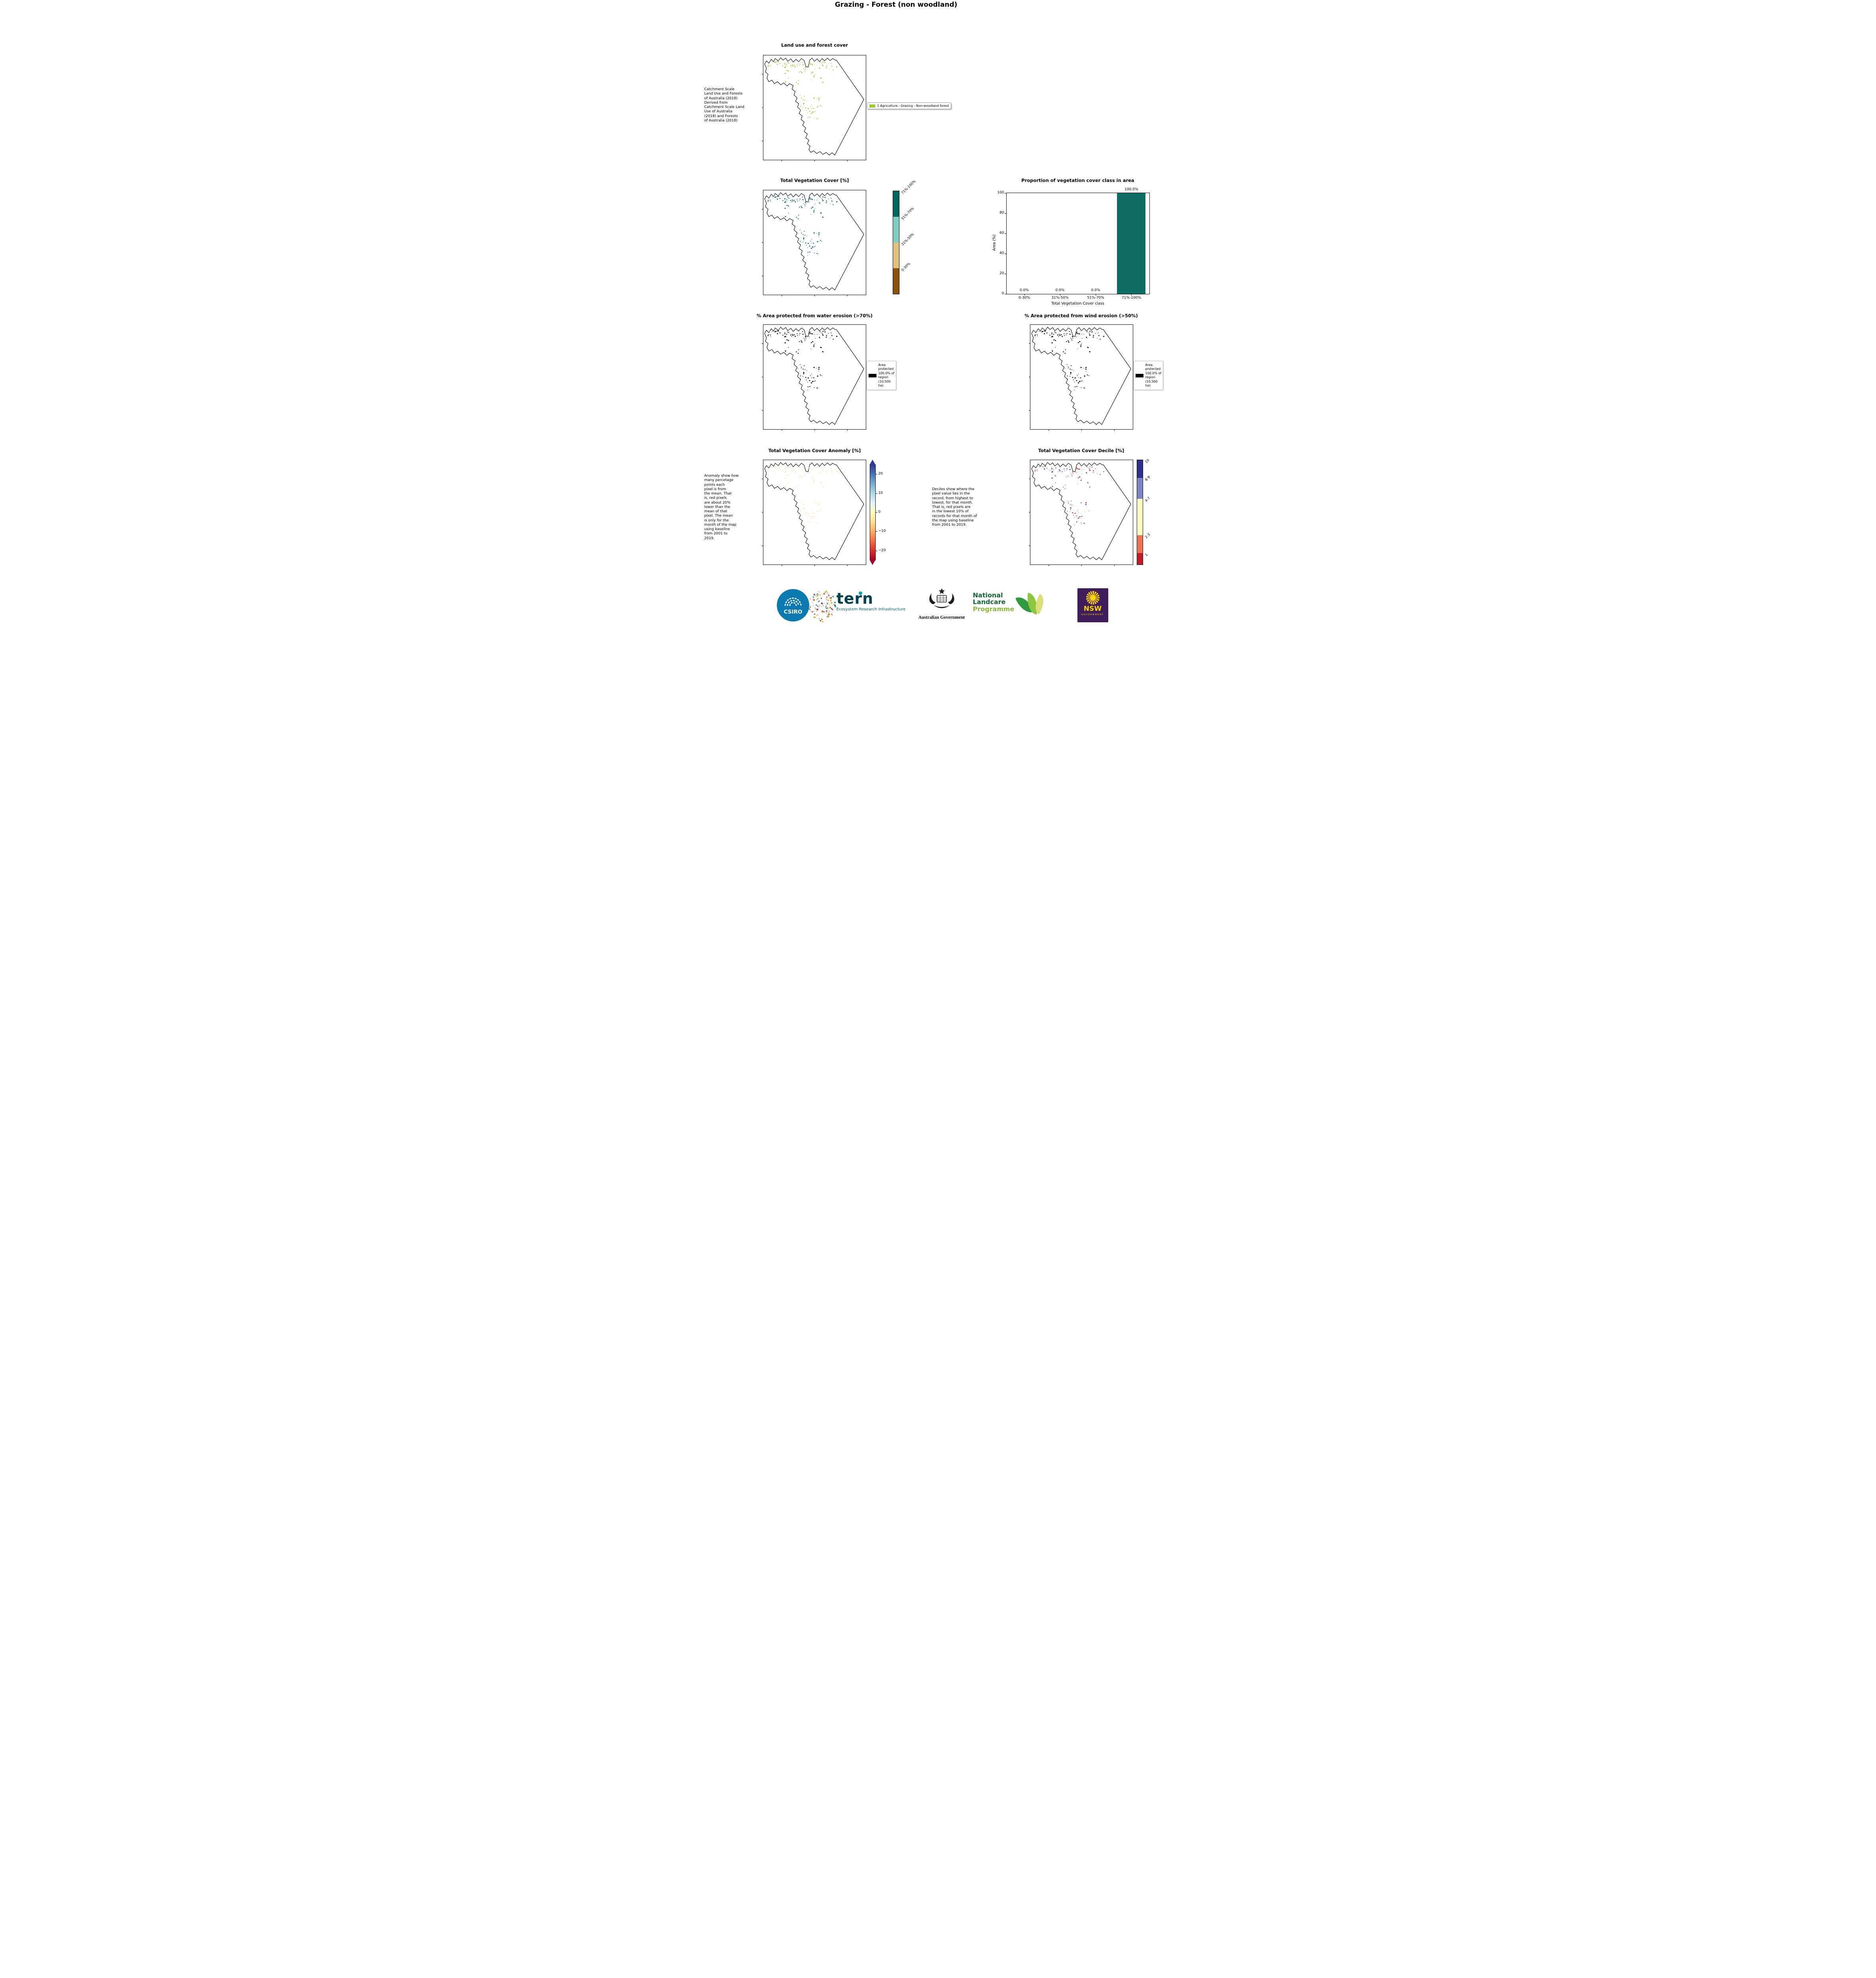  What do you see at coordinates (1002, 233) in the screenshot?
I see `y-axis-tick-label: 60` at bounding box center [1002, 233].